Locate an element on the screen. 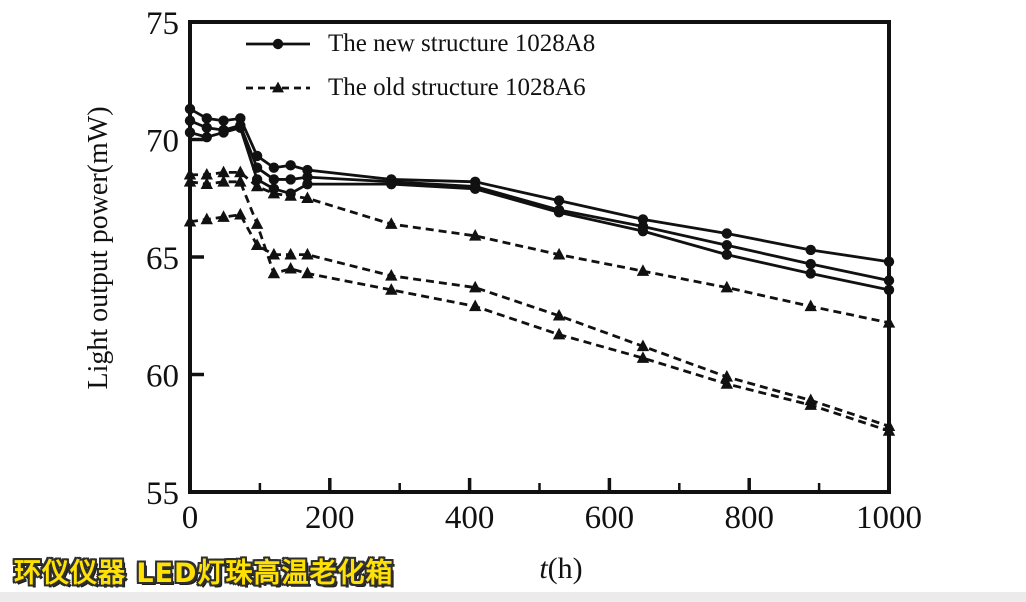  x-axis-title-variable: t is located at coordinates (543, 568).